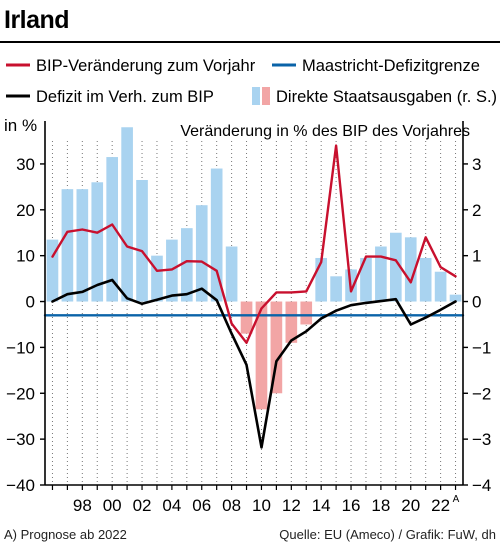 This screenshot has width=500, height=545. I want to click on right-tick-label--2: −2, so click(481, 393).